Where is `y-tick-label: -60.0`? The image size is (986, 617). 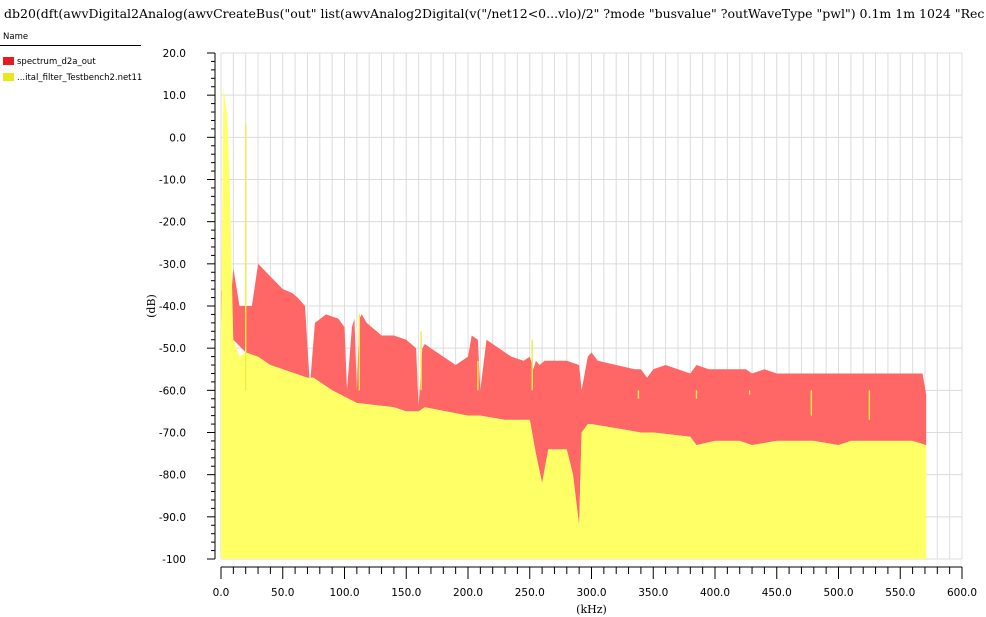 y-tick-label: -60.0 is located at coordinates (172, 391).